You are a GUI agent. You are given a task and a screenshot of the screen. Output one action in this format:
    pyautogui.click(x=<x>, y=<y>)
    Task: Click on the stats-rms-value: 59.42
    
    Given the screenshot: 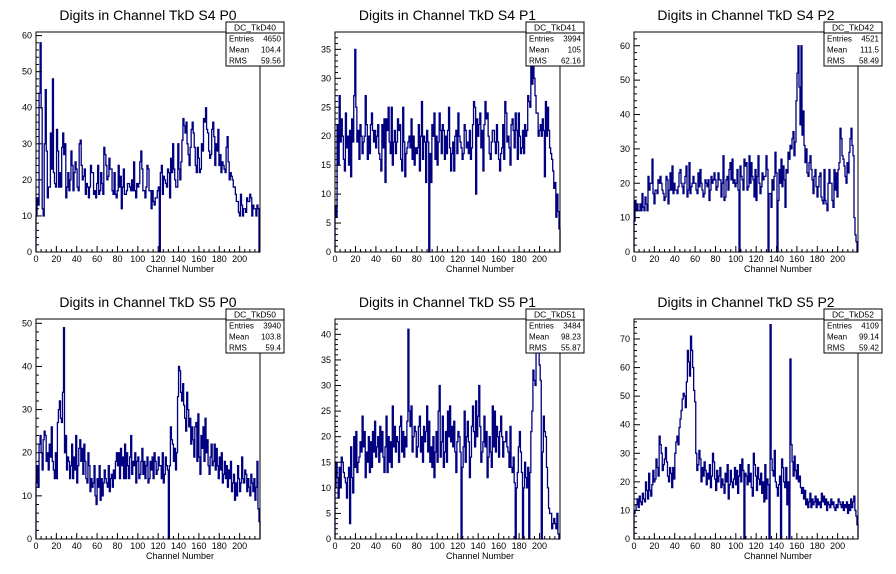 What is the action you would take?
    pyautogui.click(x=869, y=348)
    